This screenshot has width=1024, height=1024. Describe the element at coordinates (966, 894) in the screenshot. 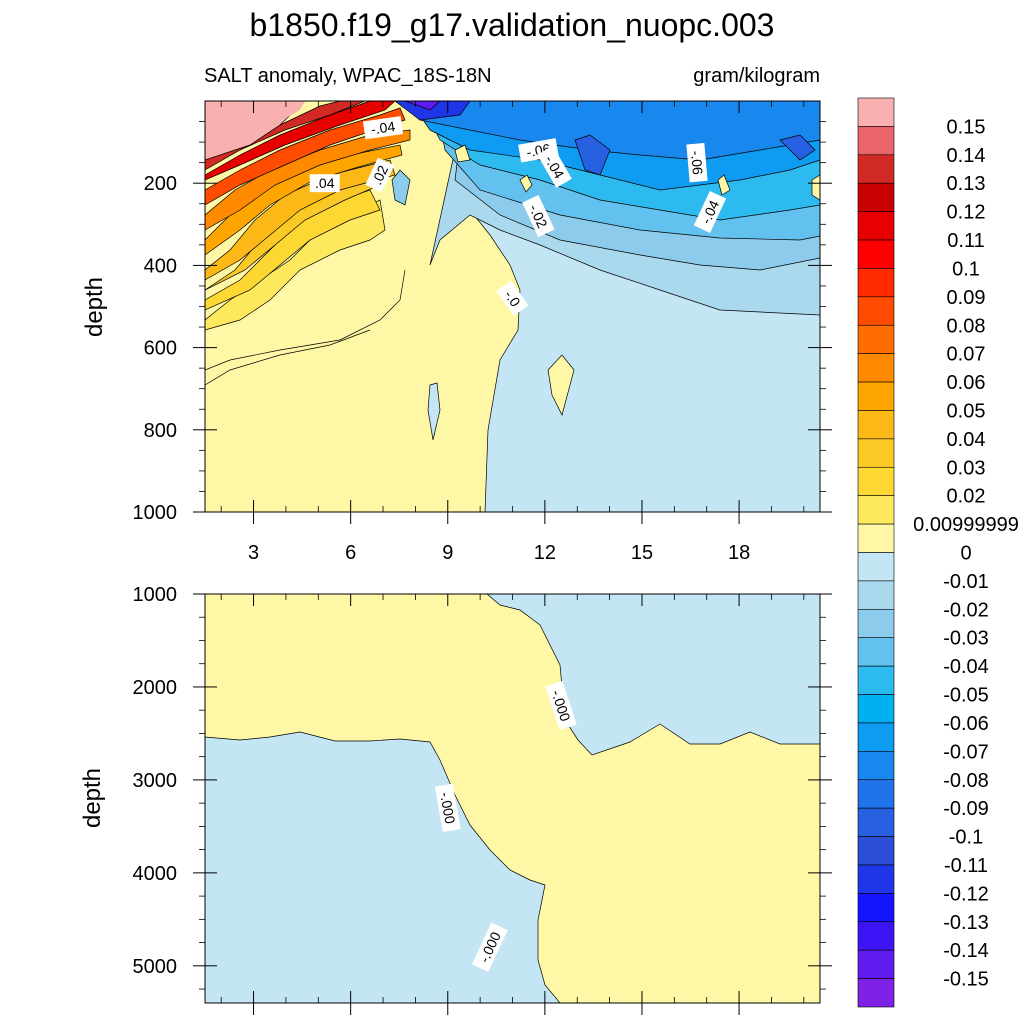

I see `colorbar-label: -0.12` at that location.